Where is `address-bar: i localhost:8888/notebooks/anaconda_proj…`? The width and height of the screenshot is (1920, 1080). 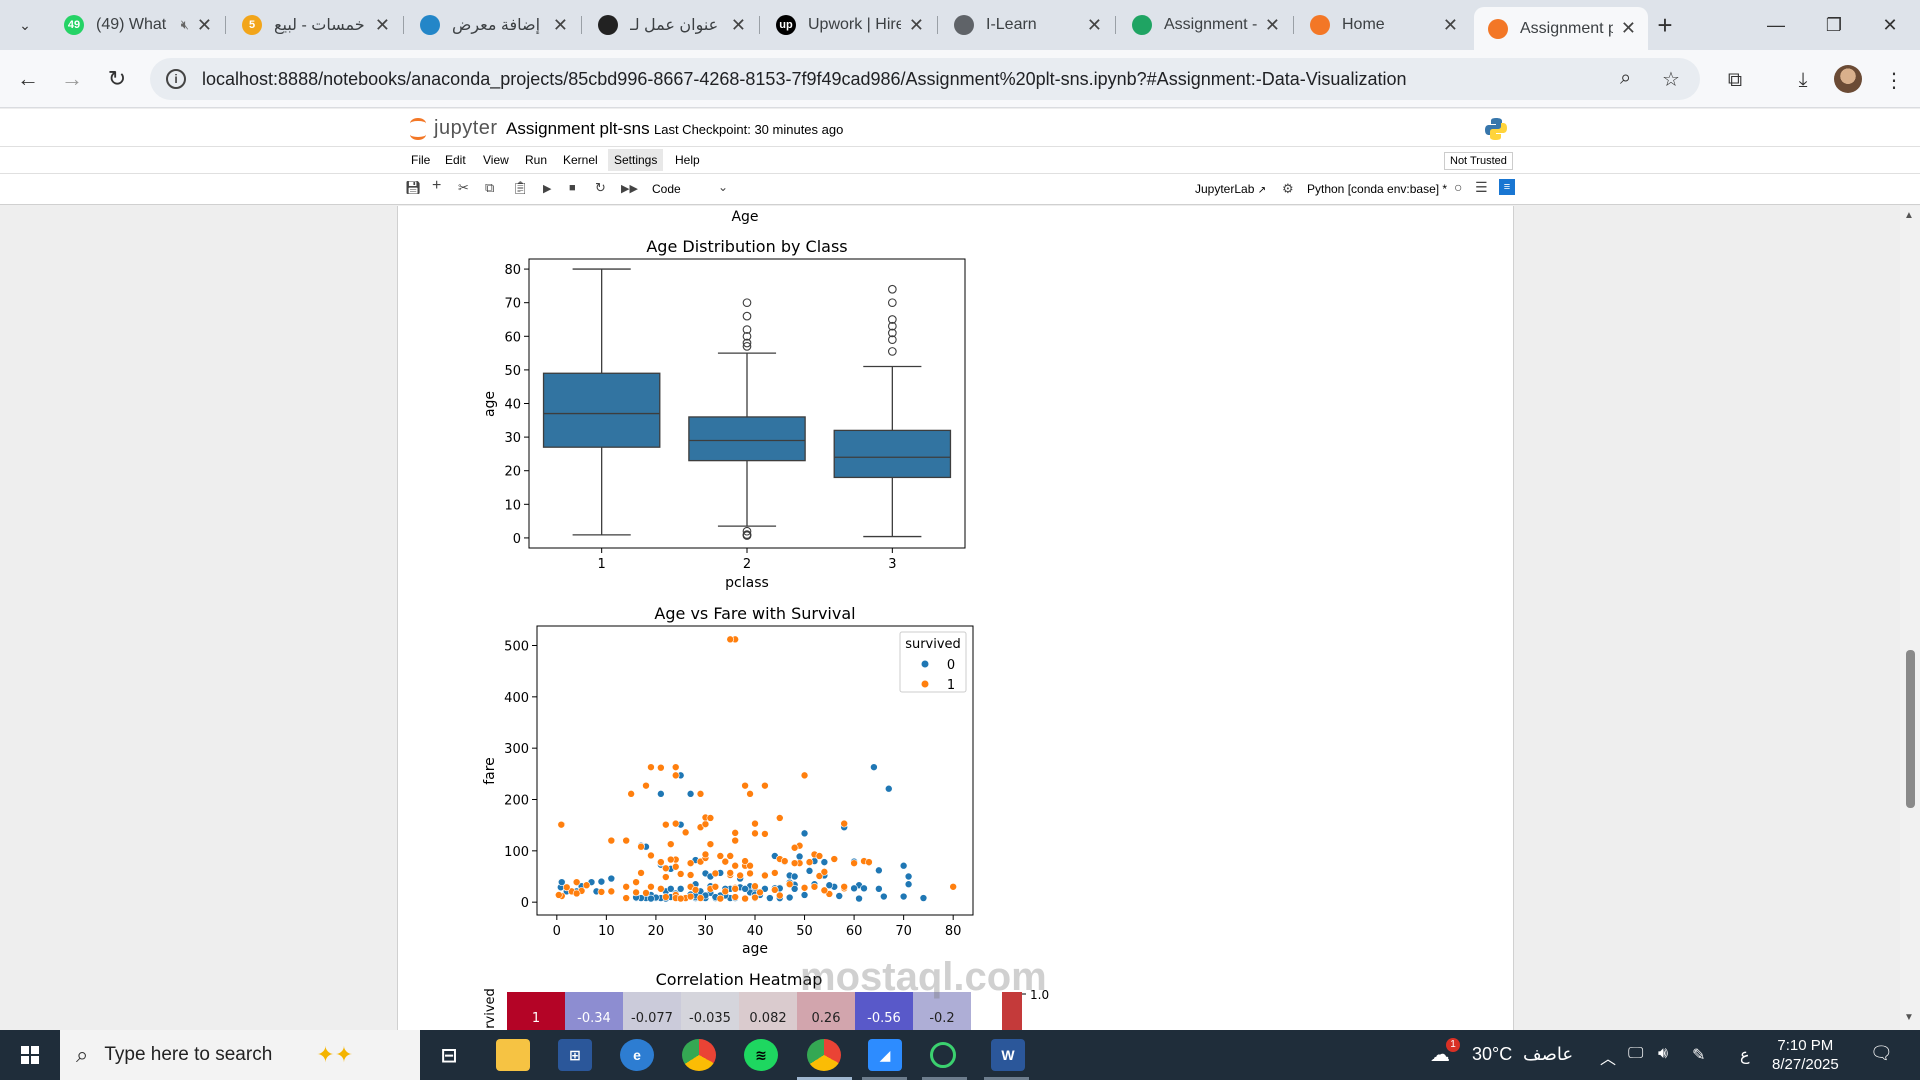 address-bar: i localhost:8888/notebooks/anaconda_proj… is located at coordinates (925, 79).